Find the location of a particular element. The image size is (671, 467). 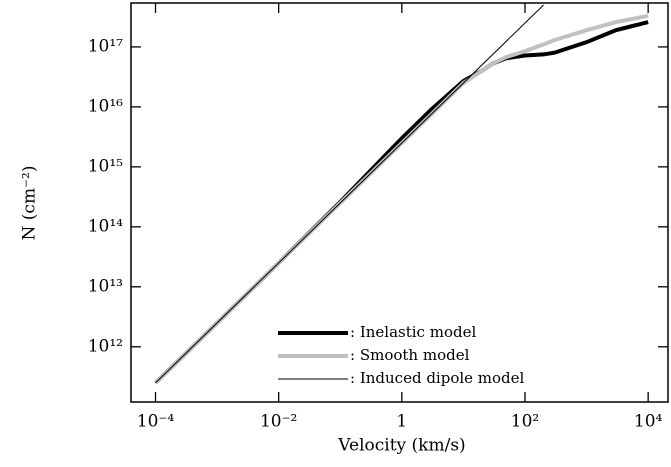

y-axis-label: N (cm⁻²) is located at coordinates (30, 203).